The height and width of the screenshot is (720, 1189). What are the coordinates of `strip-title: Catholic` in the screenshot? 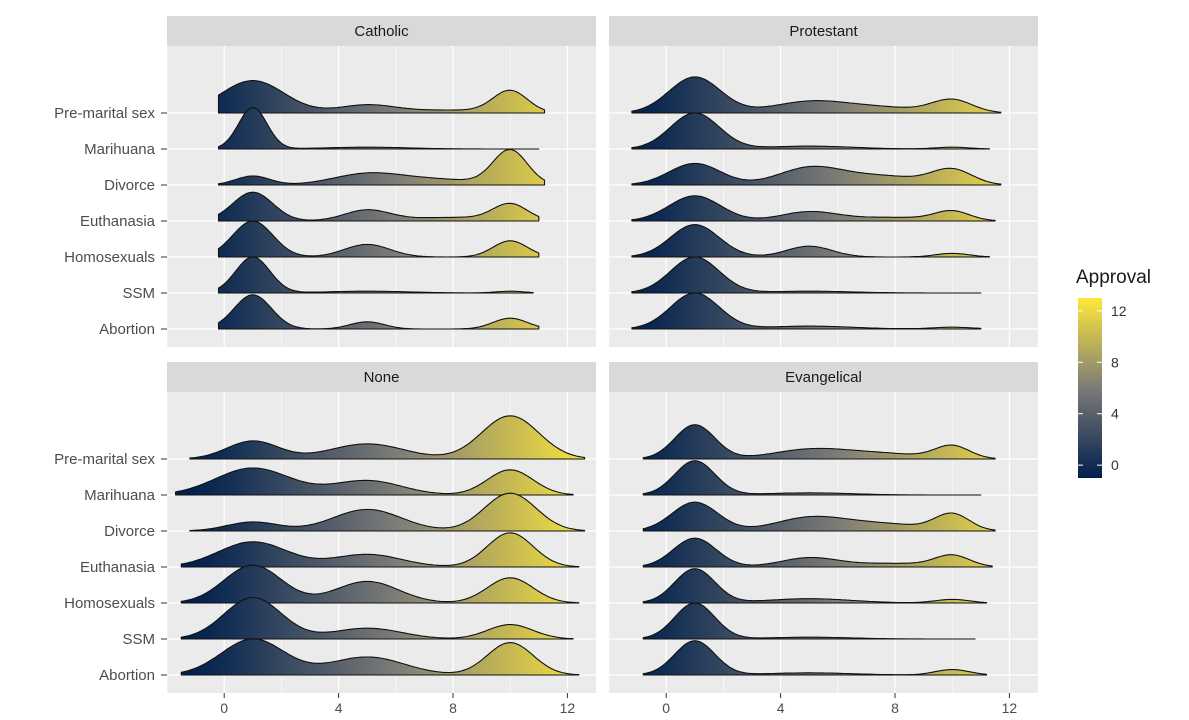 It's located at (381, 31).